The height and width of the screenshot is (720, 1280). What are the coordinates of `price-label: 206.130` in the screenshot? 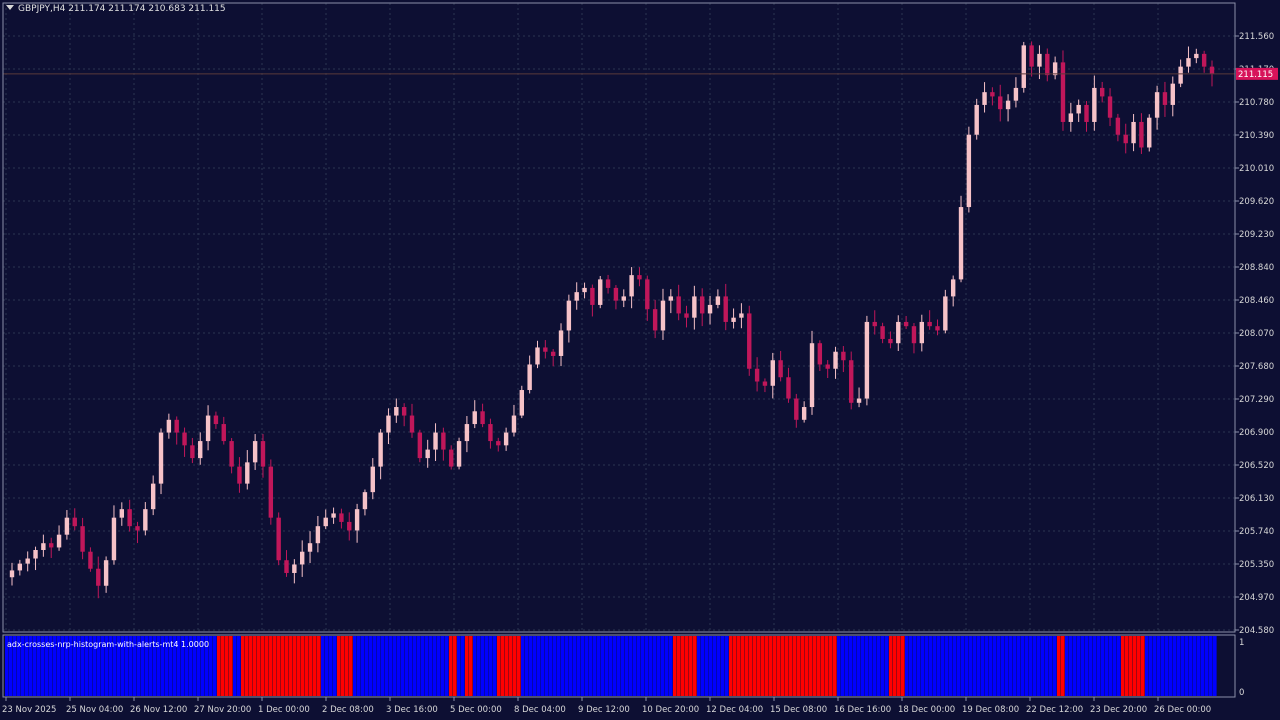 It's located at (1256, 499).